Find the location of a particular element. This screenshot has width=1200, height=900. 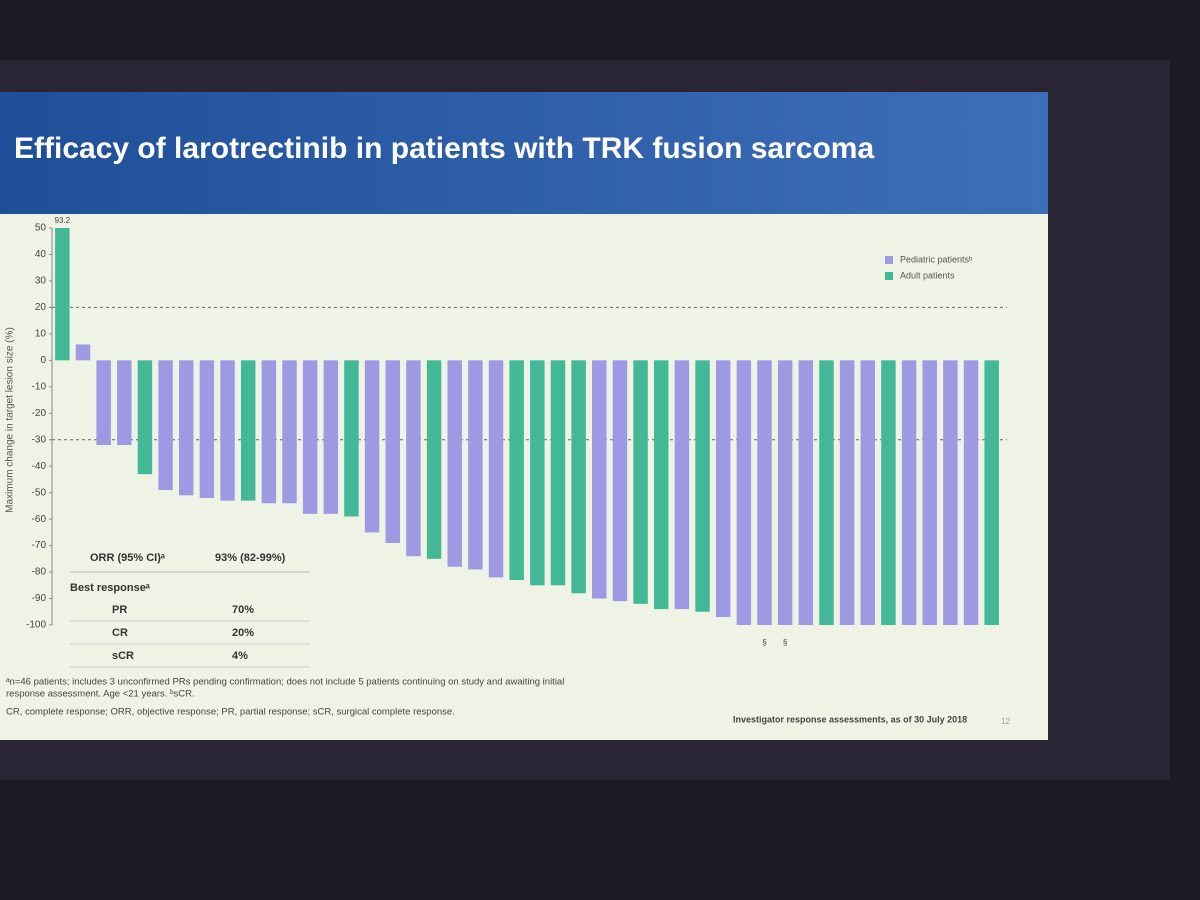

response-type: sCR is located at coordinates (123, 656).